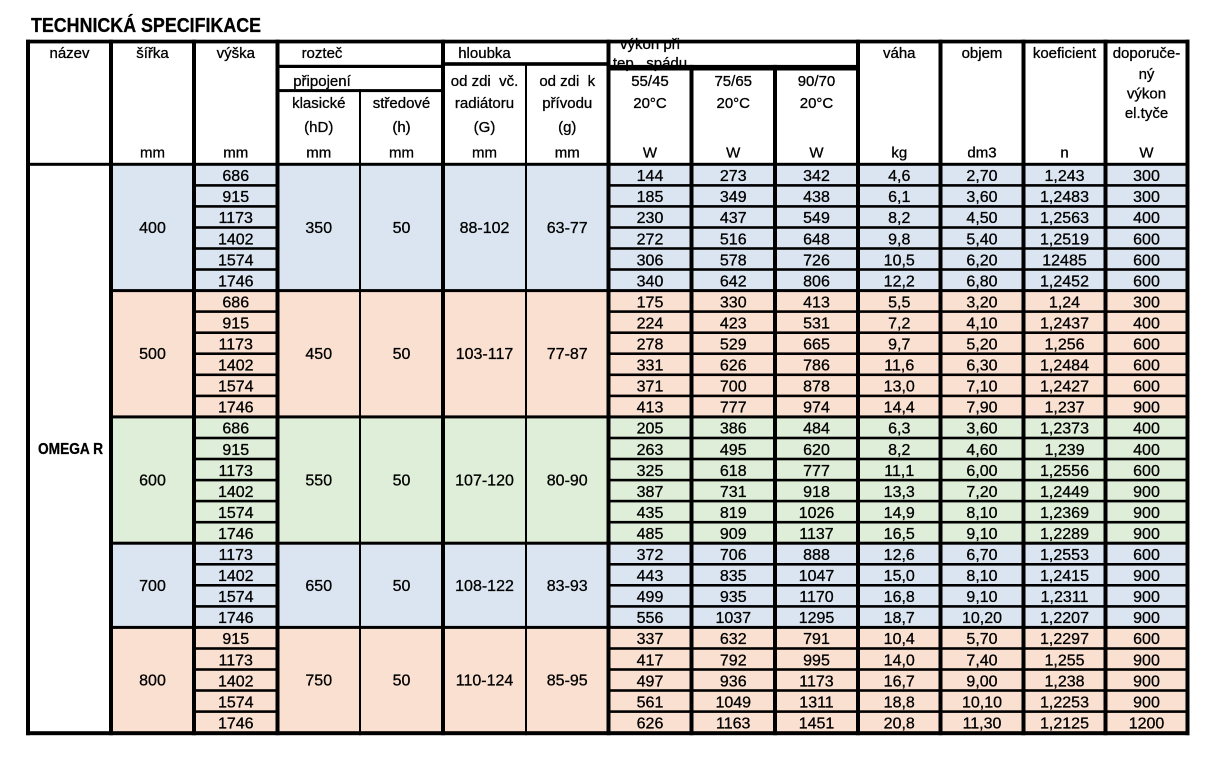  What do you see at coordinates (816, 345) in the screenshot?
I see `svg-text: 665` at bounding box center [816, 345].